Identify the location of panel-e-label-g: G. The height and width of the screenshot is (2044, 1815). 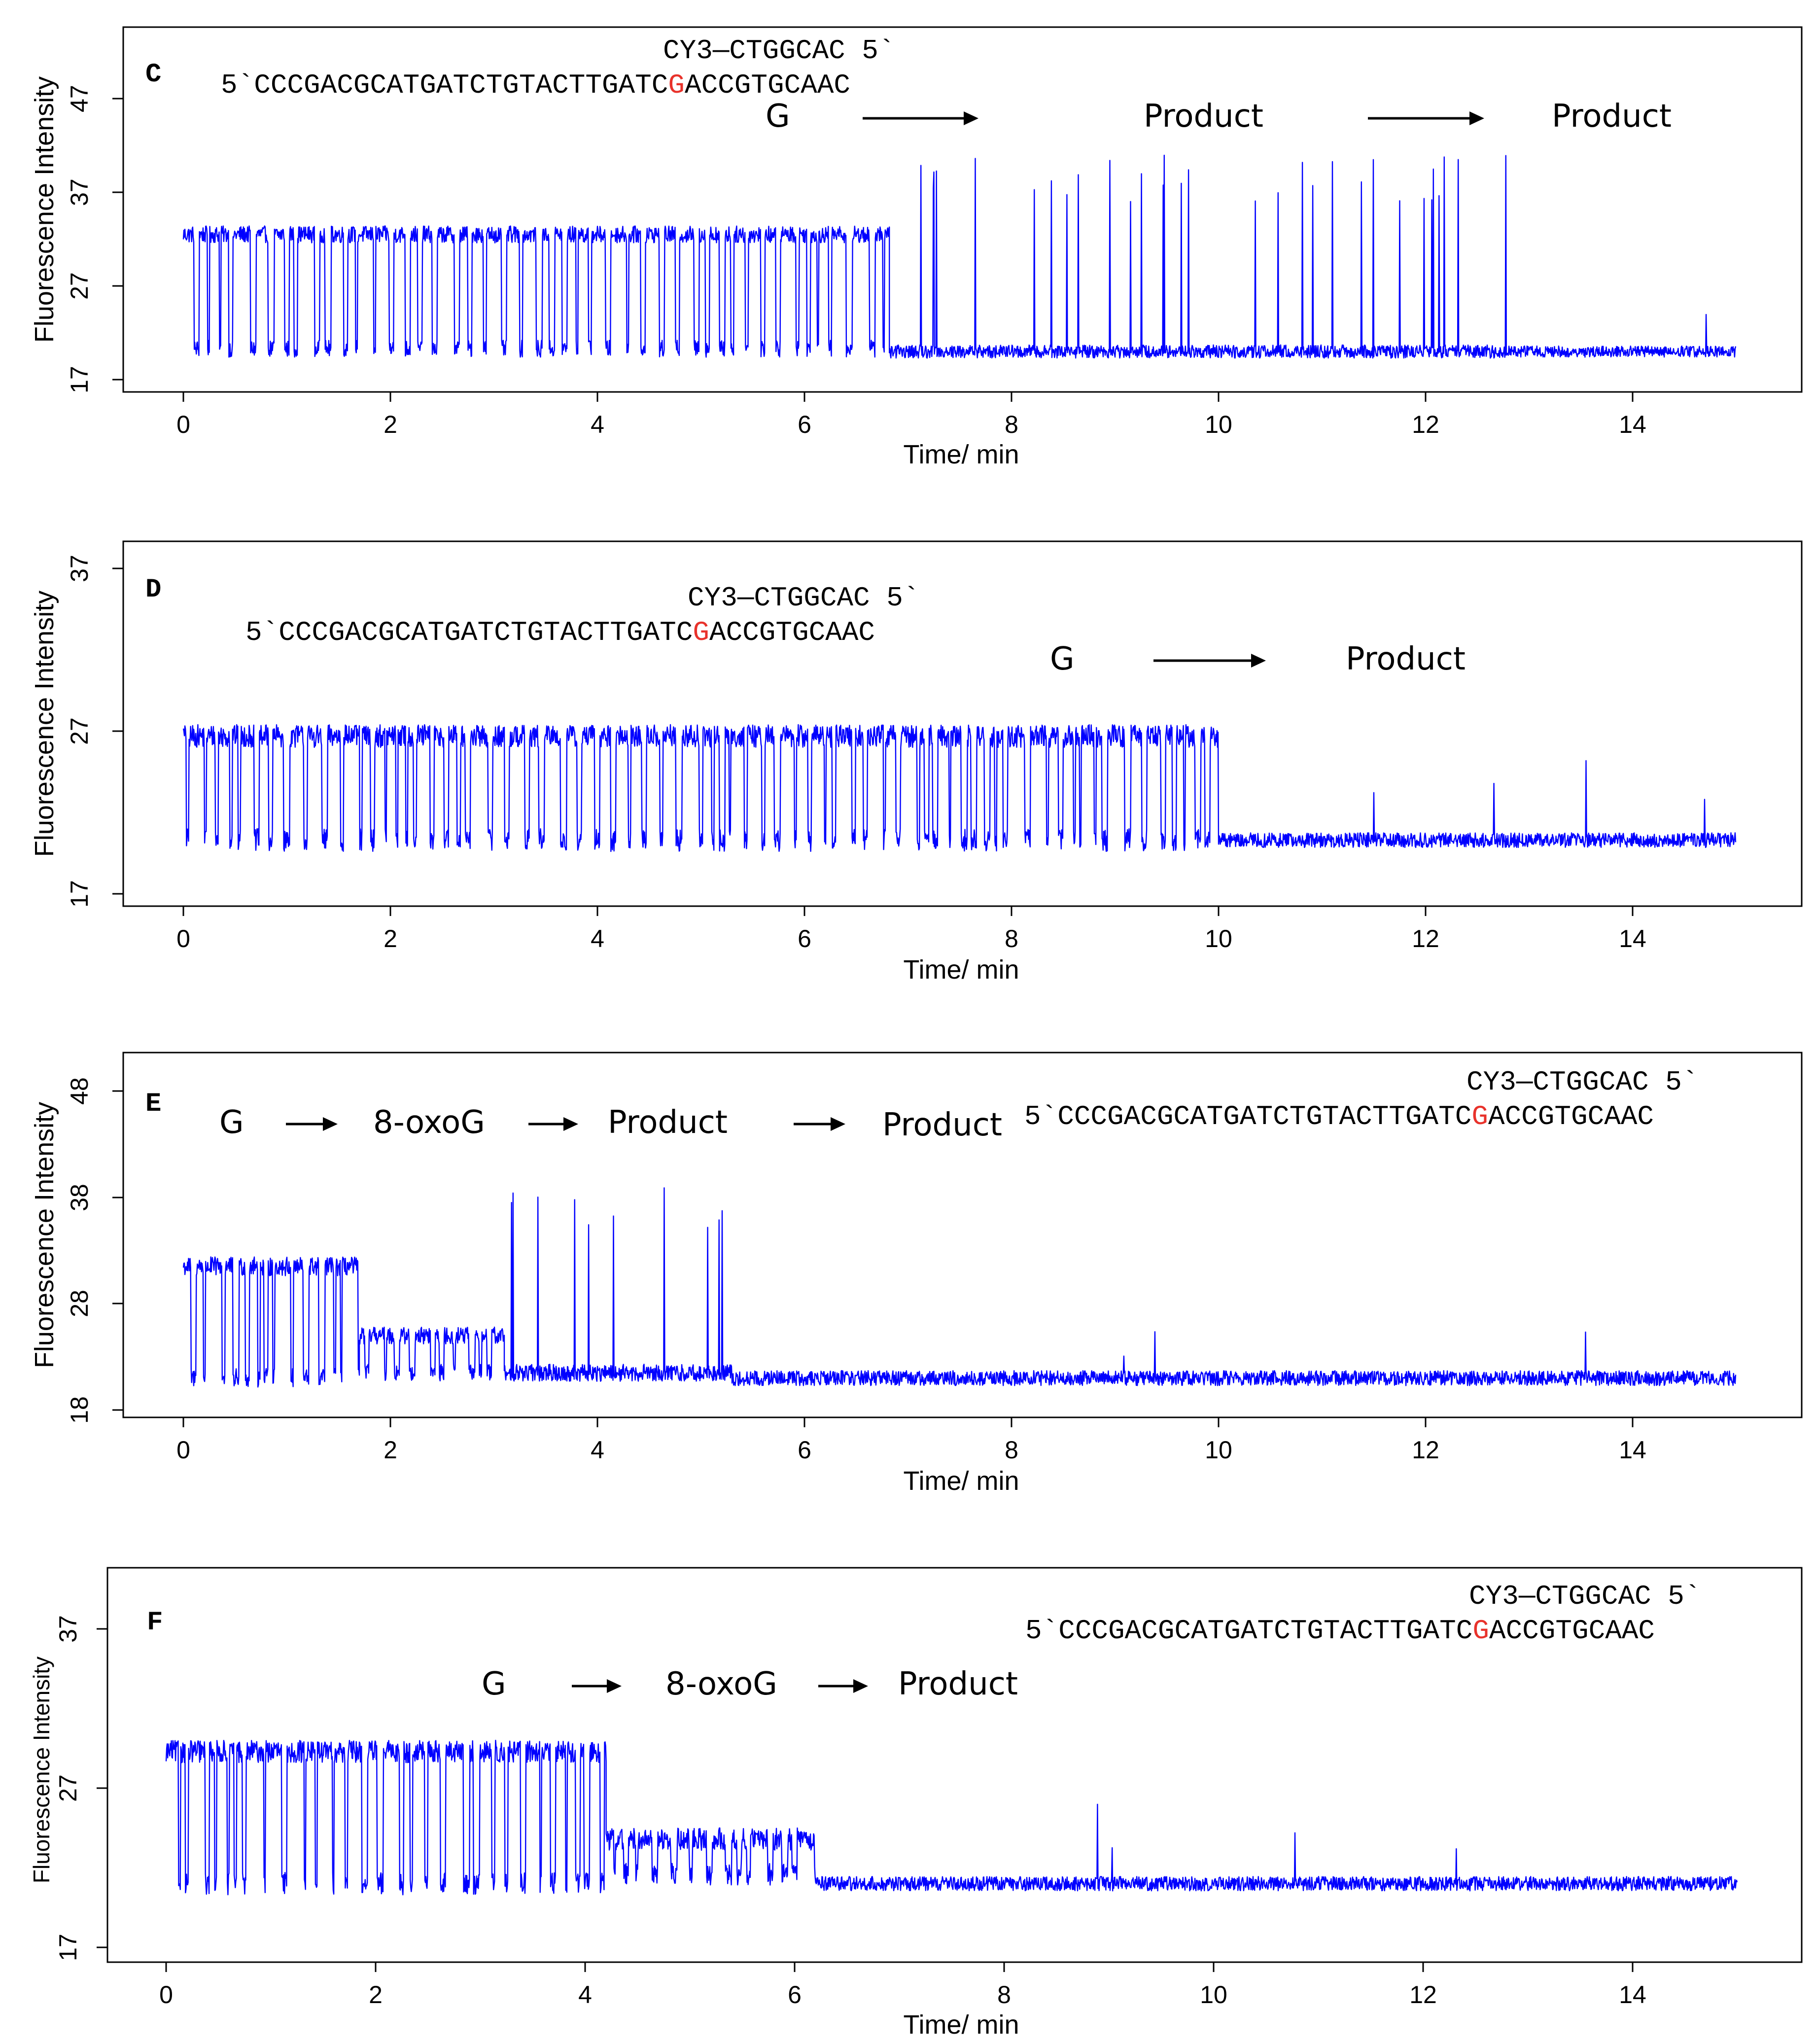
(231, 1122).